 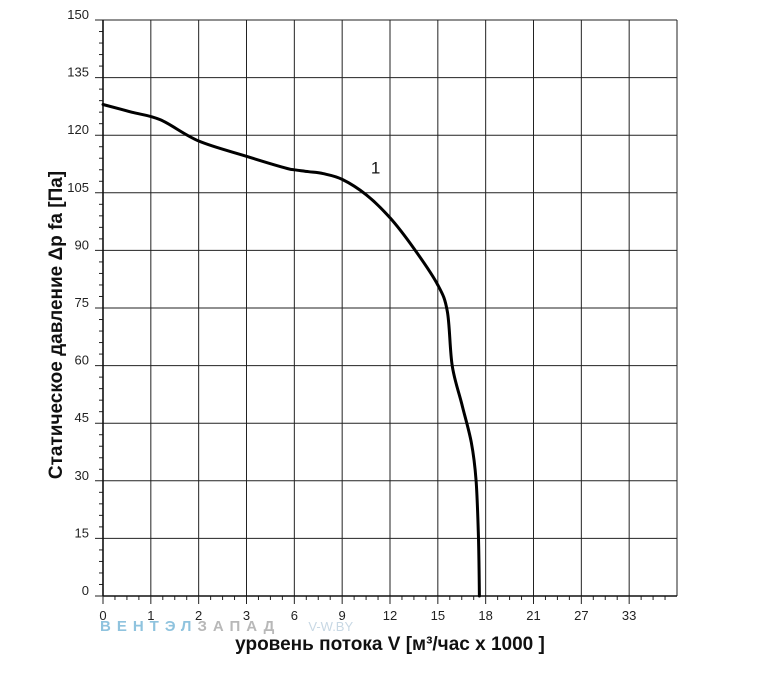 I want to click on y-tick-label: 45, so click(x=82, y=417).